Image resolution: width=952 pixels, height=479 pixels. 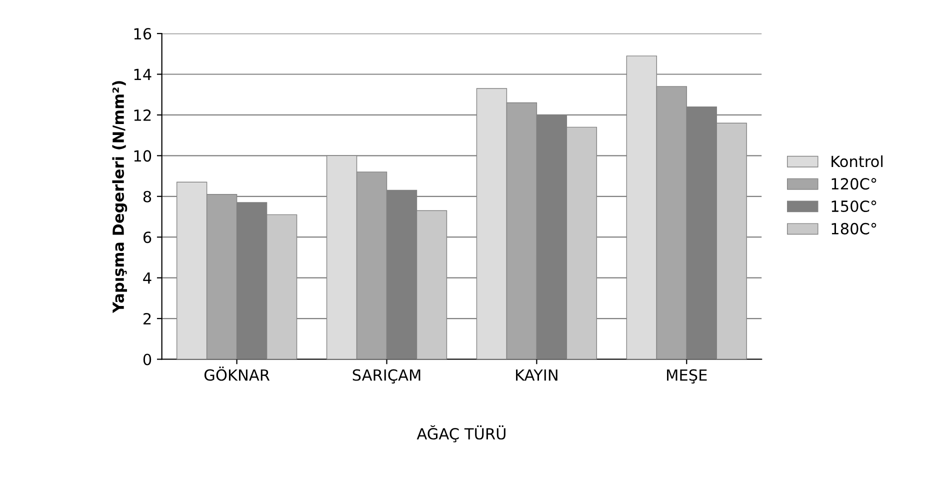 I want to click on y-tick-label: 14, so click(x=143, y=74).